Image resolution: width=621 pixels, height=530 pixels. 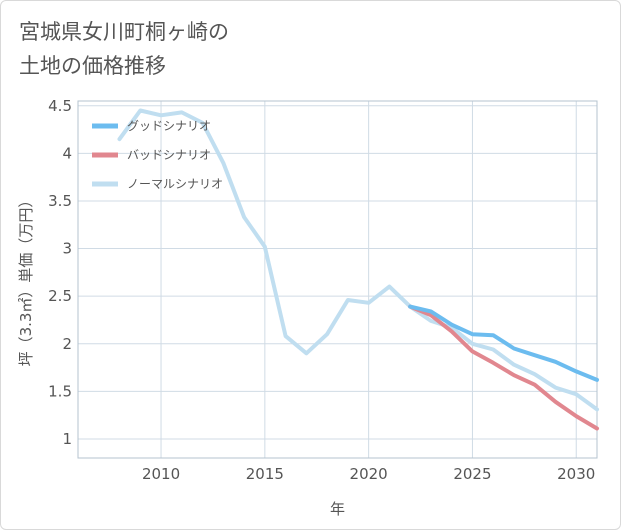 What do you see at coordinates (175, 184) in the screenshot?
I see `legend-label-normal: ノーマルシナリオ` at bounding box center [175, 184].